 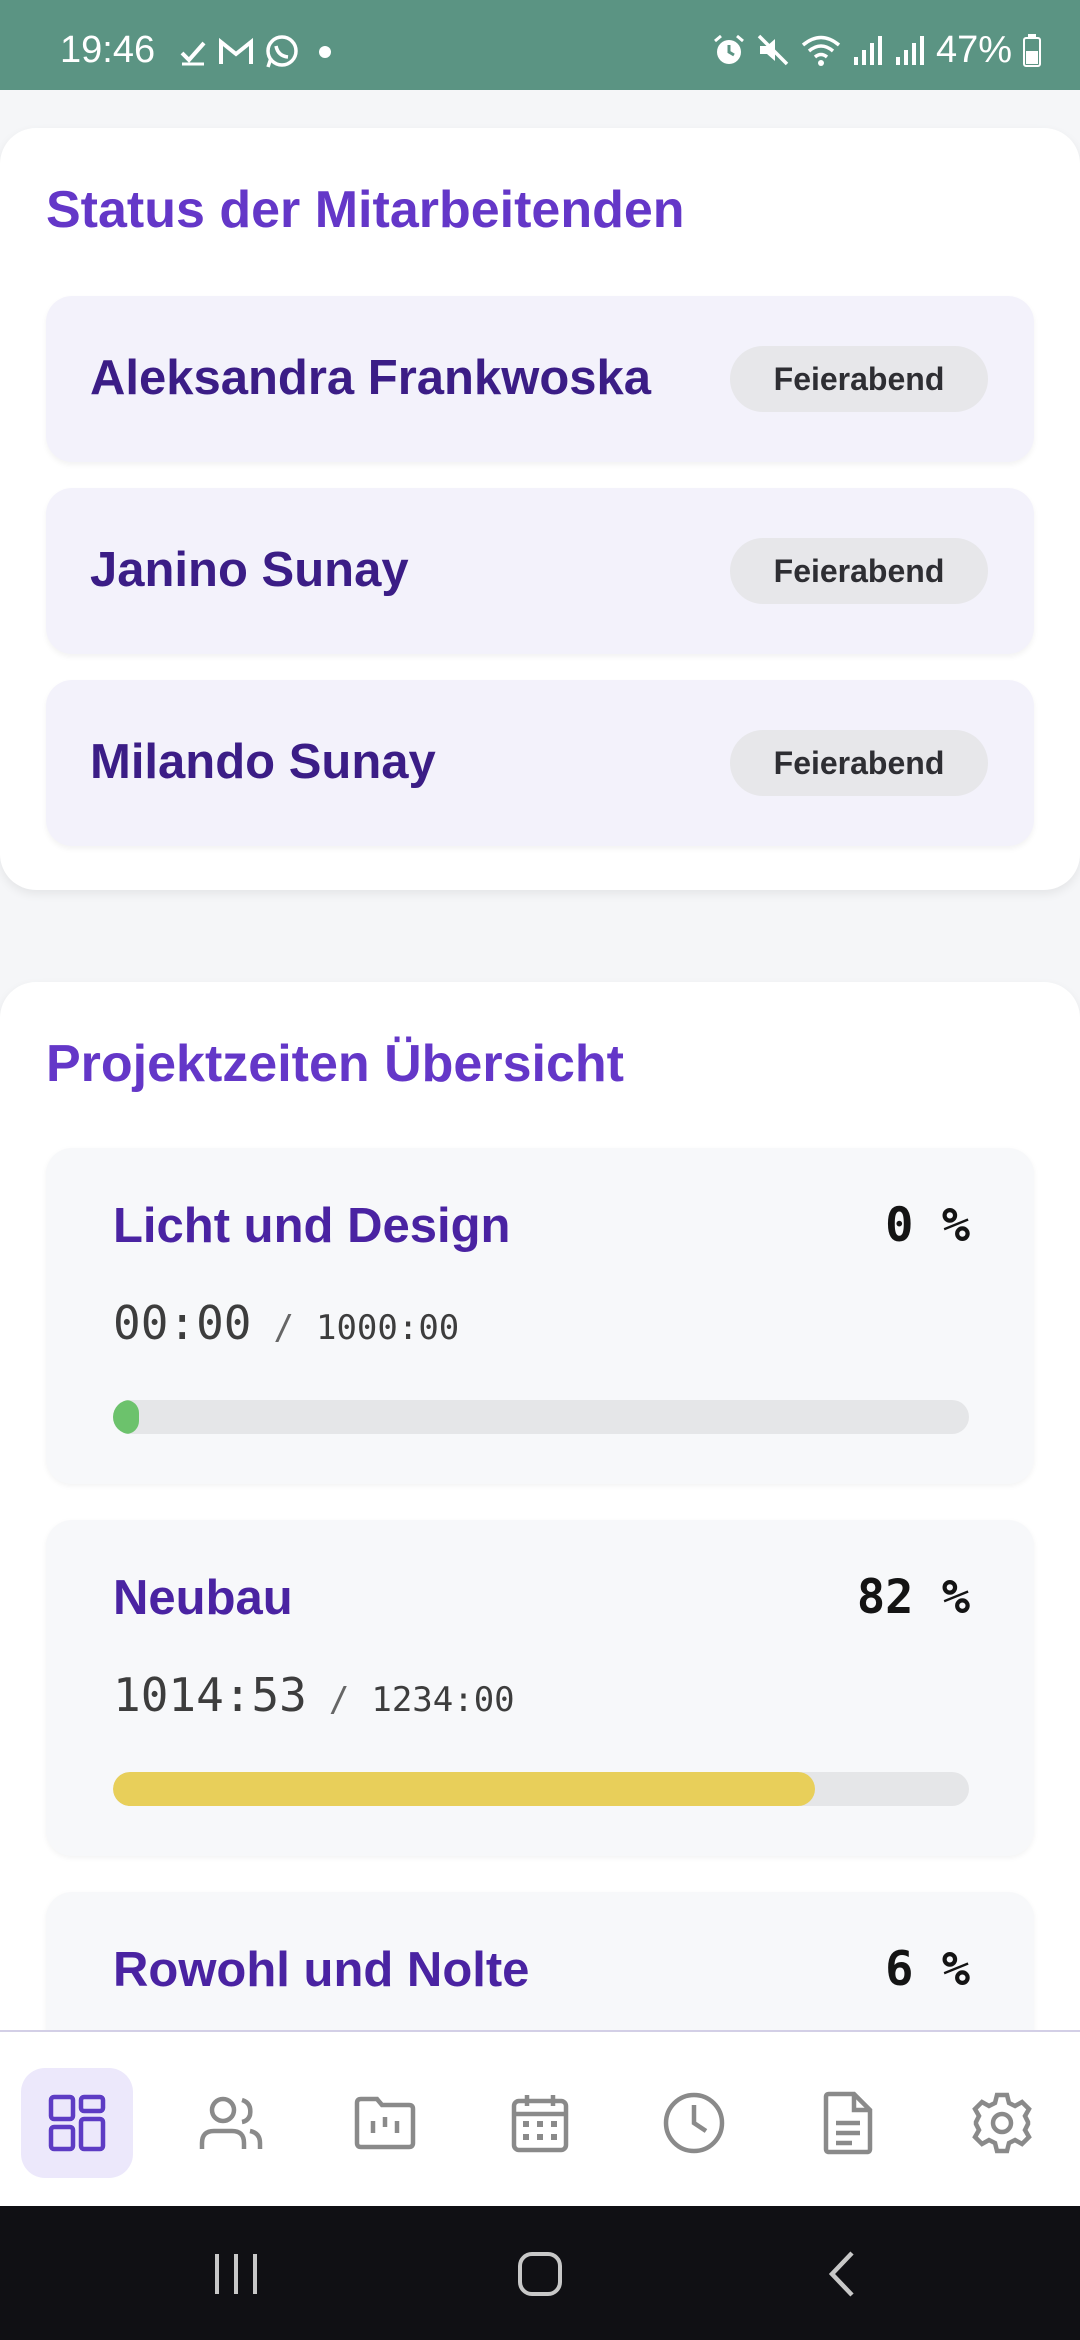 I want to click on bottom-navigation, so click(x=540, y=2119).